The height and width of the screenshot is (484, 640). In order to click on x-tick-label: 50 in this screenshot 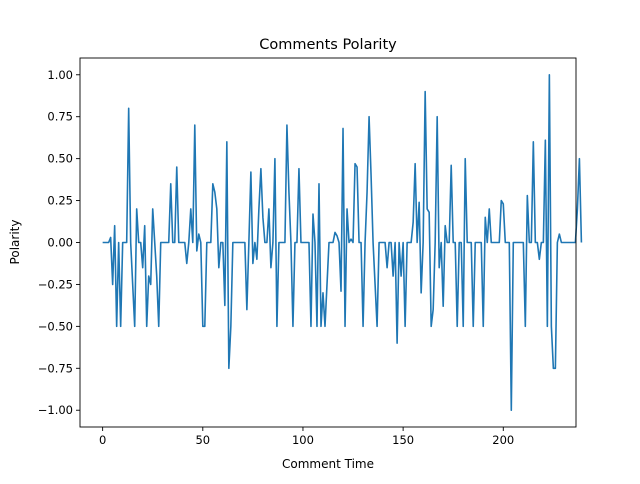, I will do `click(202, 440)`.